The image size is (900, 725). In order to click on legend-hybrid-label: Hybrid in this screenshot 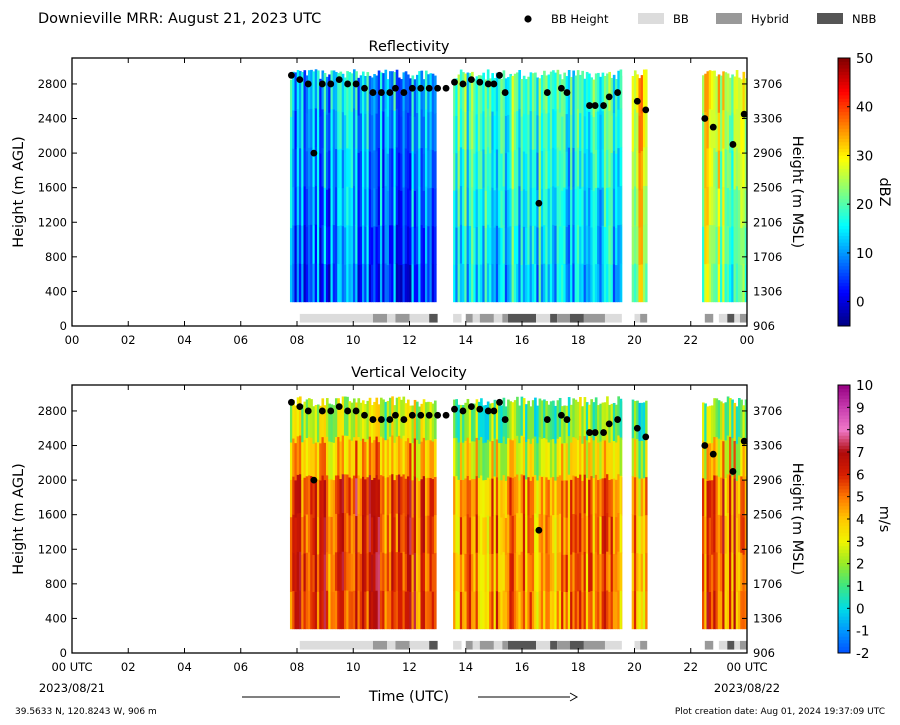, I will do `click(770, 19)`.